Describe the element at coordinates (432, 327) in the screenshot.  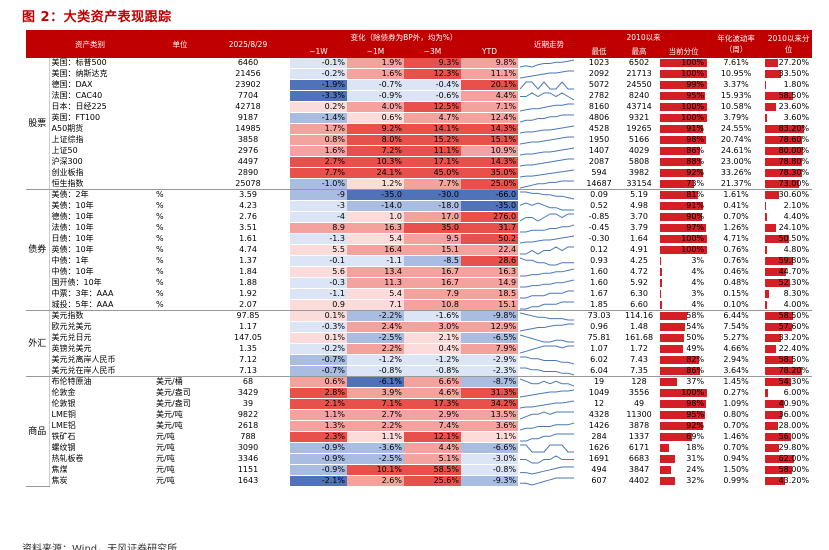
I see `change-m3: 3.0%` at that location.